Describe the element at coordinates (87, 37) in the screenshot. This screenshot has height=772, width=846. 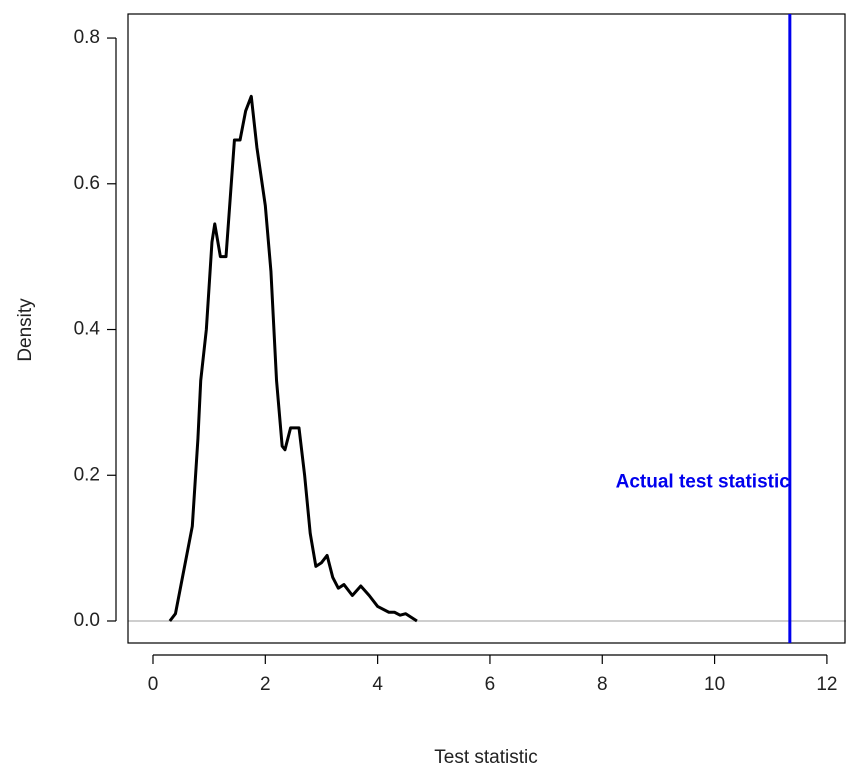
I see `y-tick-label: 0.8` at that location.